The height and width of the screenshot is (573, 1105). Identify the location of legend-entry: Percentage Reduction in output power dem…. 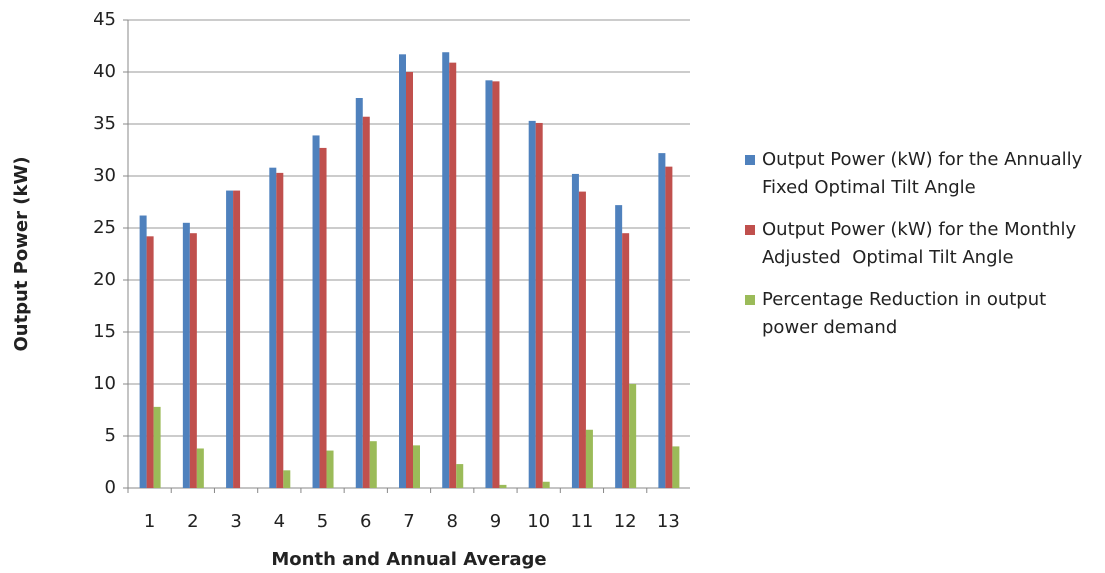
(917, 314).